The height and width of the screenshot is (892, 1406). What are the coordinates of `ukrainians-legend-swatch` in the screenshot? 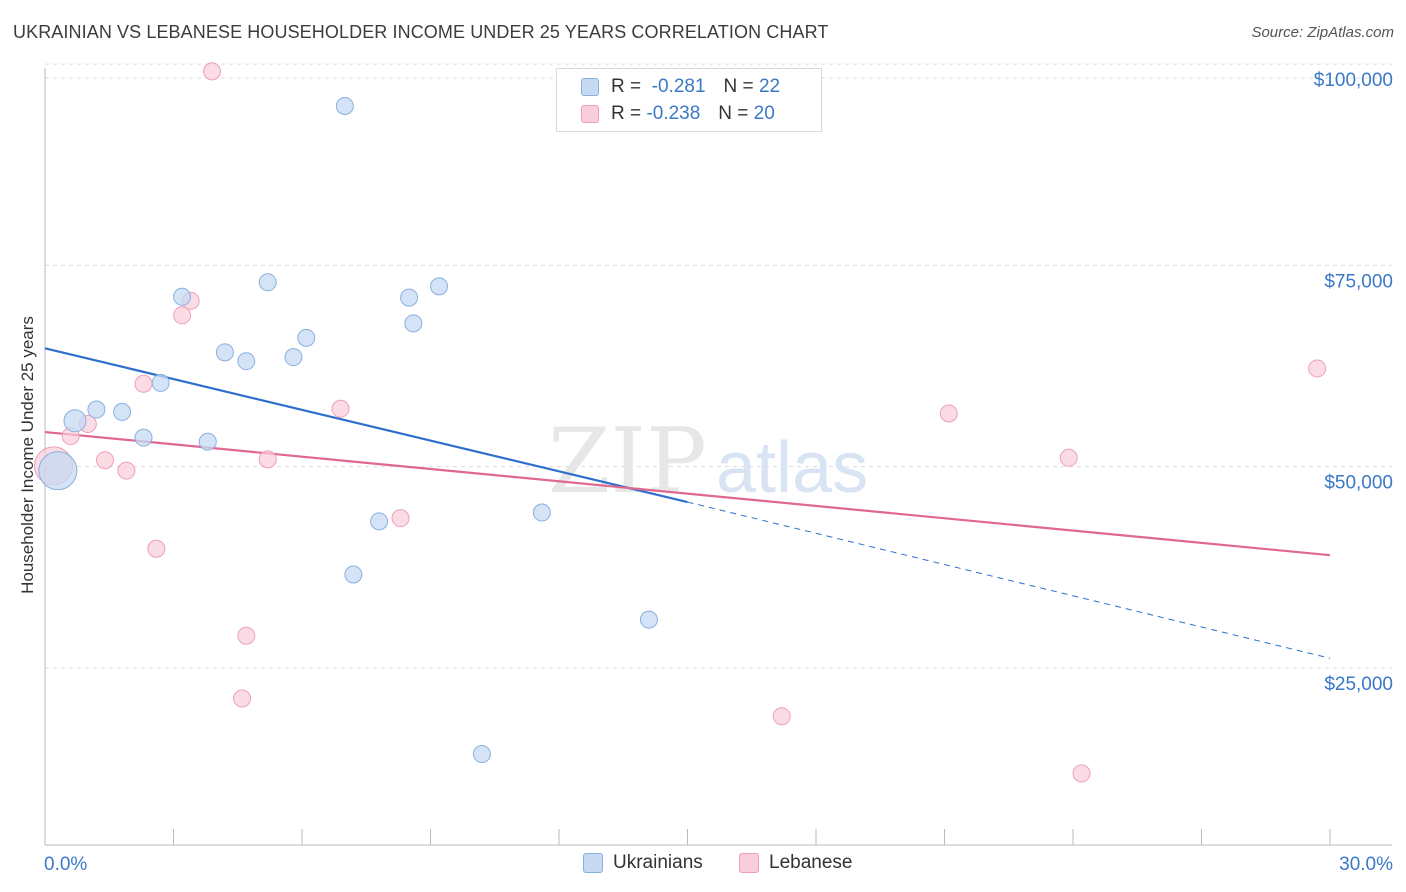 It's located at (593, 863).